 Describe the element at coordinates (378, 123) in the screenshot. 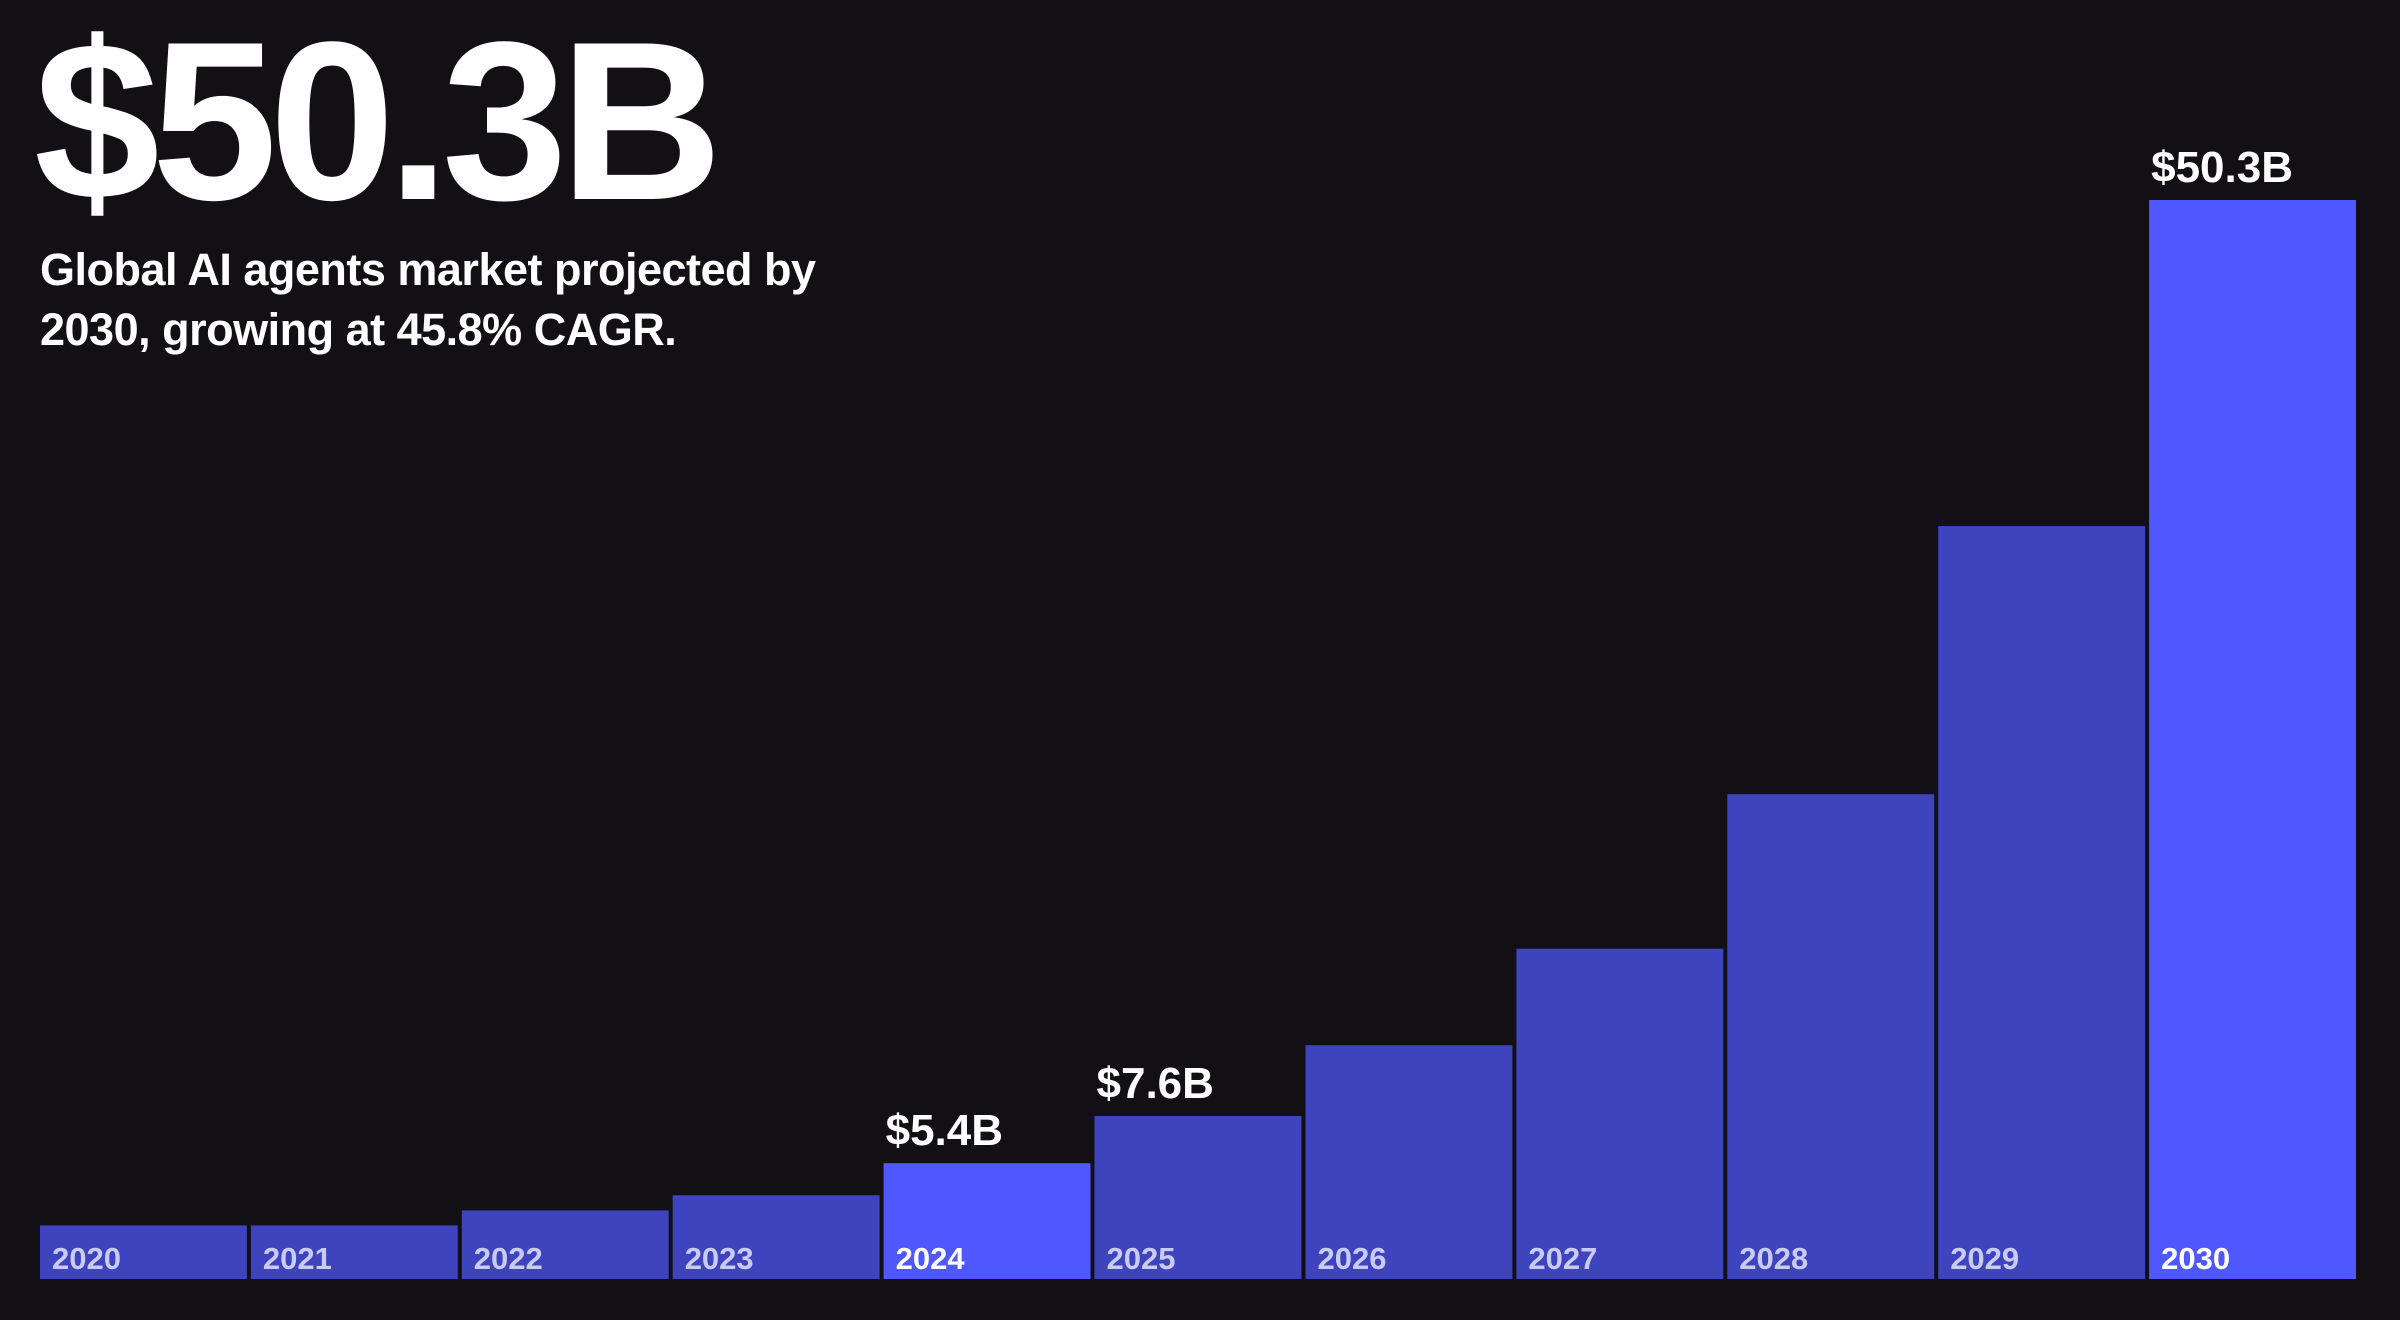

I see `headline-value: $50.3B` at that location.